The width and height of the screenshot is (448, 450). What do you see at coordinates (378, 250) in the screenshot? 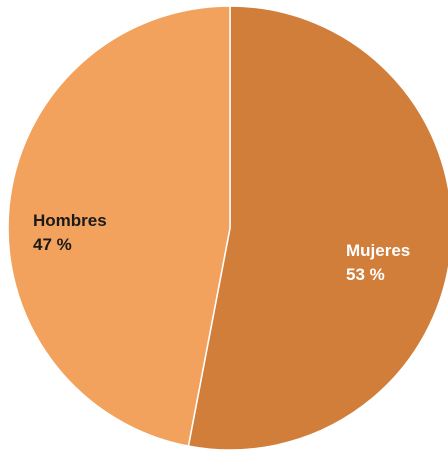
I see `slice-label-mujeres: Mujeres` at bounding box center [378, 250].